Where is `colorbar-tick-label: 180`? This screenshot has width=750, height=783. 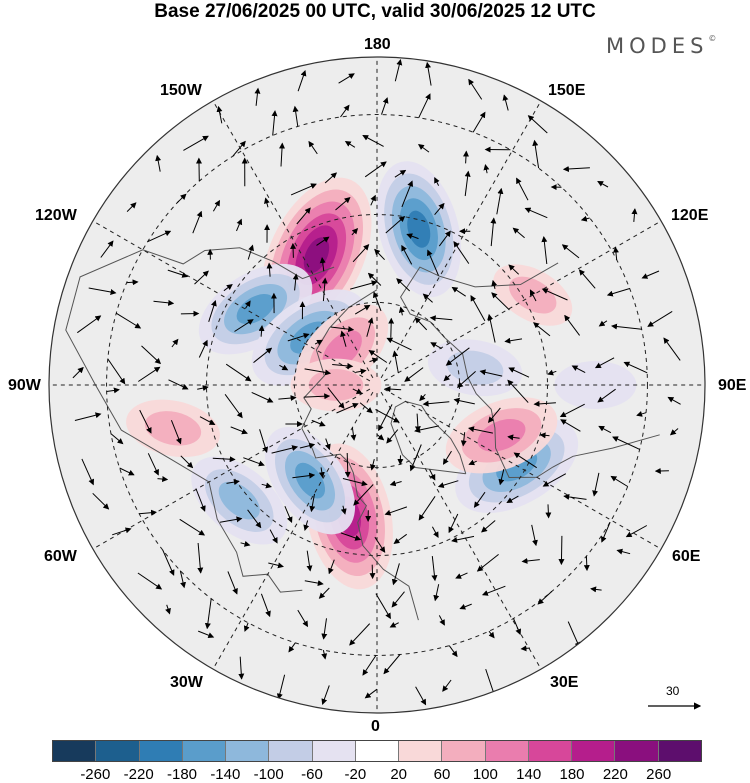
colorbar-tick-label: 180 is located at coordinates (572, 774).